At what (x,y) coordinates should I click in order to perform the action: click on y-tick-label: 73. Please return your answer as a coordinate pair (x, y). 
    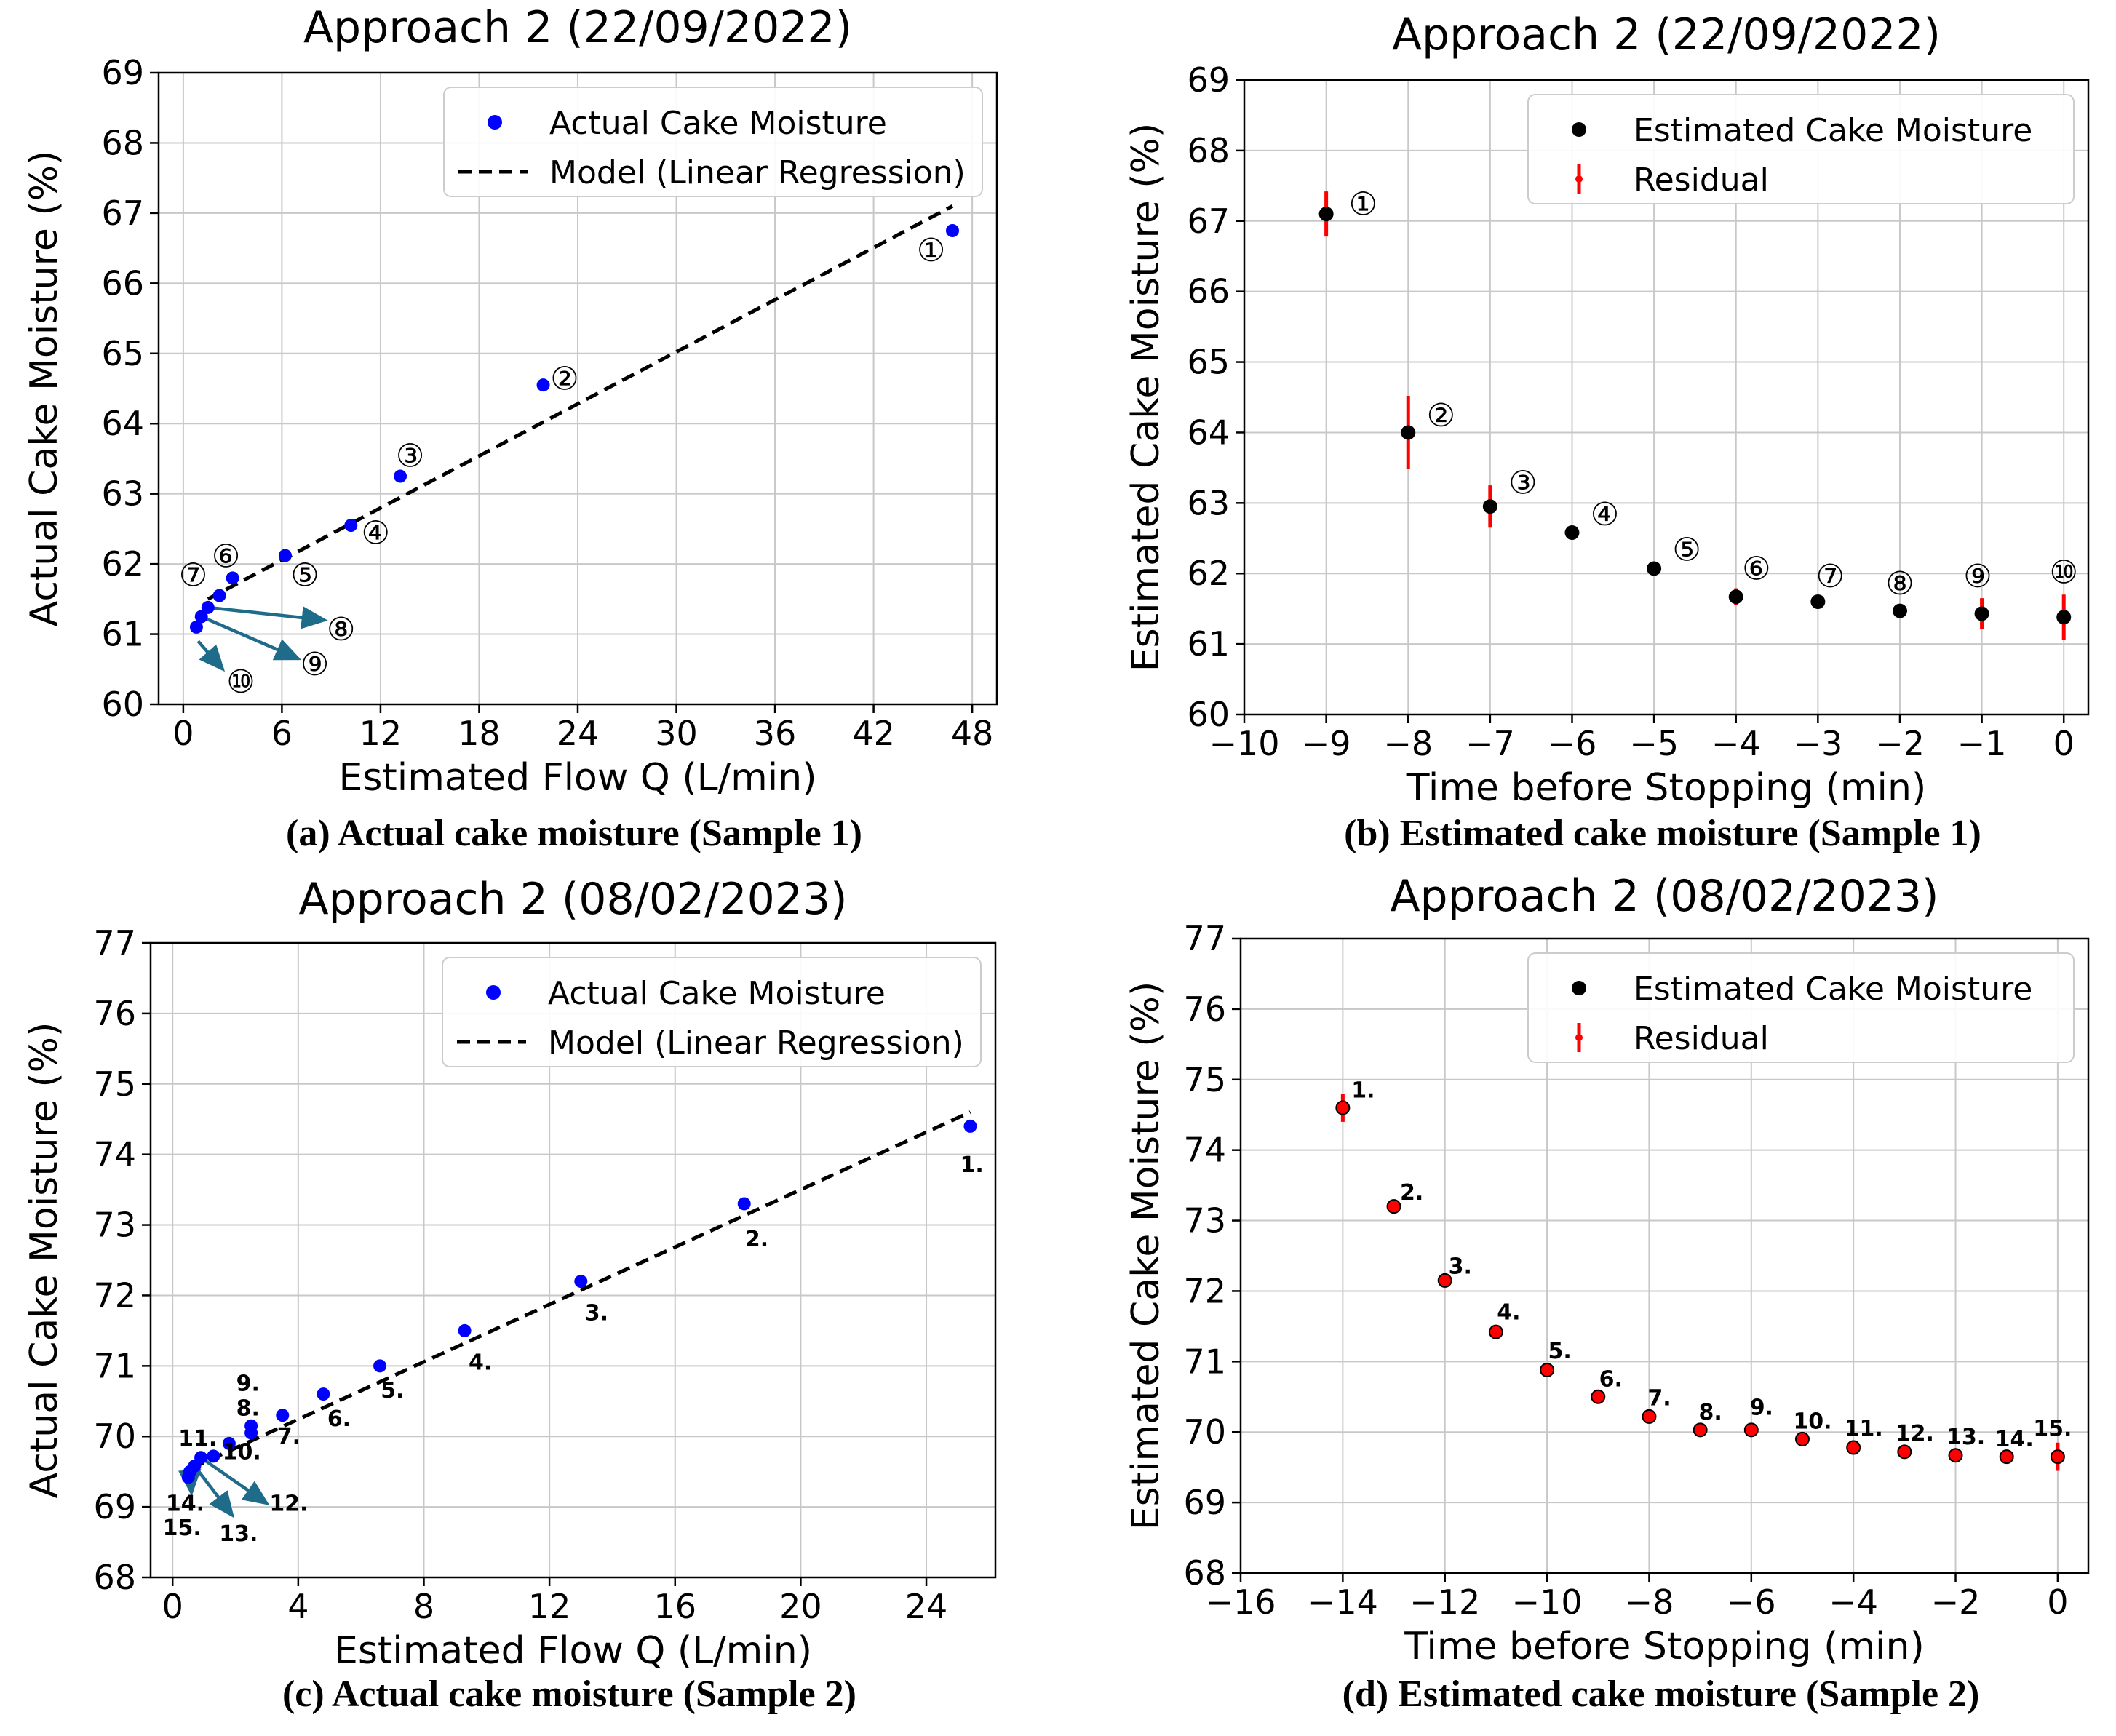
    Looking at the image, I should click on (1204, 1221).